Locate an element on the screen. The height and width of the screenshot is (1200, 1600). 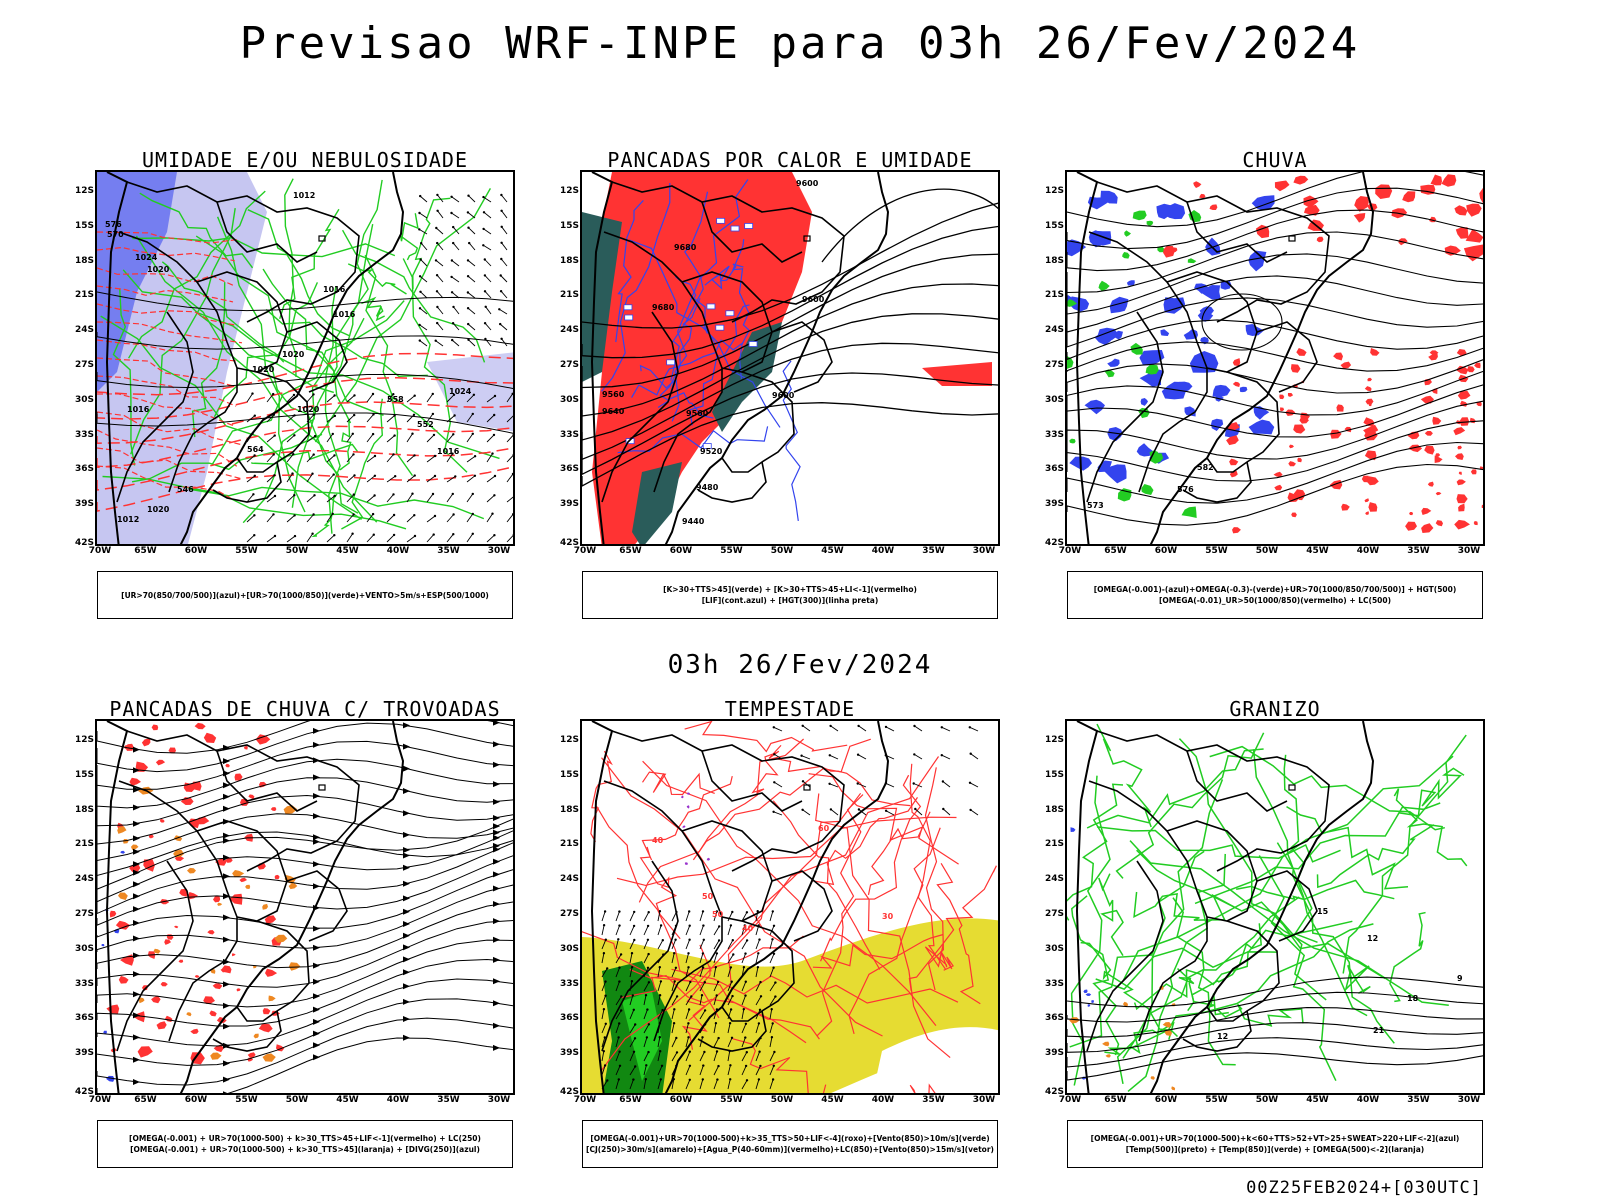
contour-label: 564 is located at coordinates (255, 449).